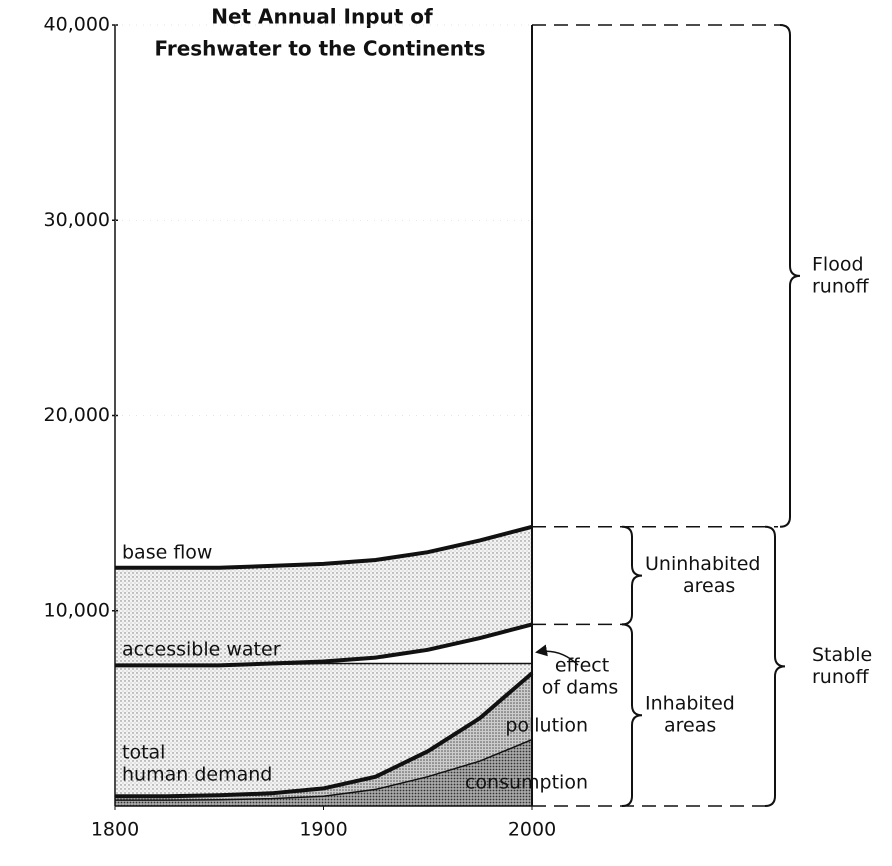  Describe the element at coordinates (319, 49) in the screenshot. I see `chart-title: Freshwater to the Continents` at that location.